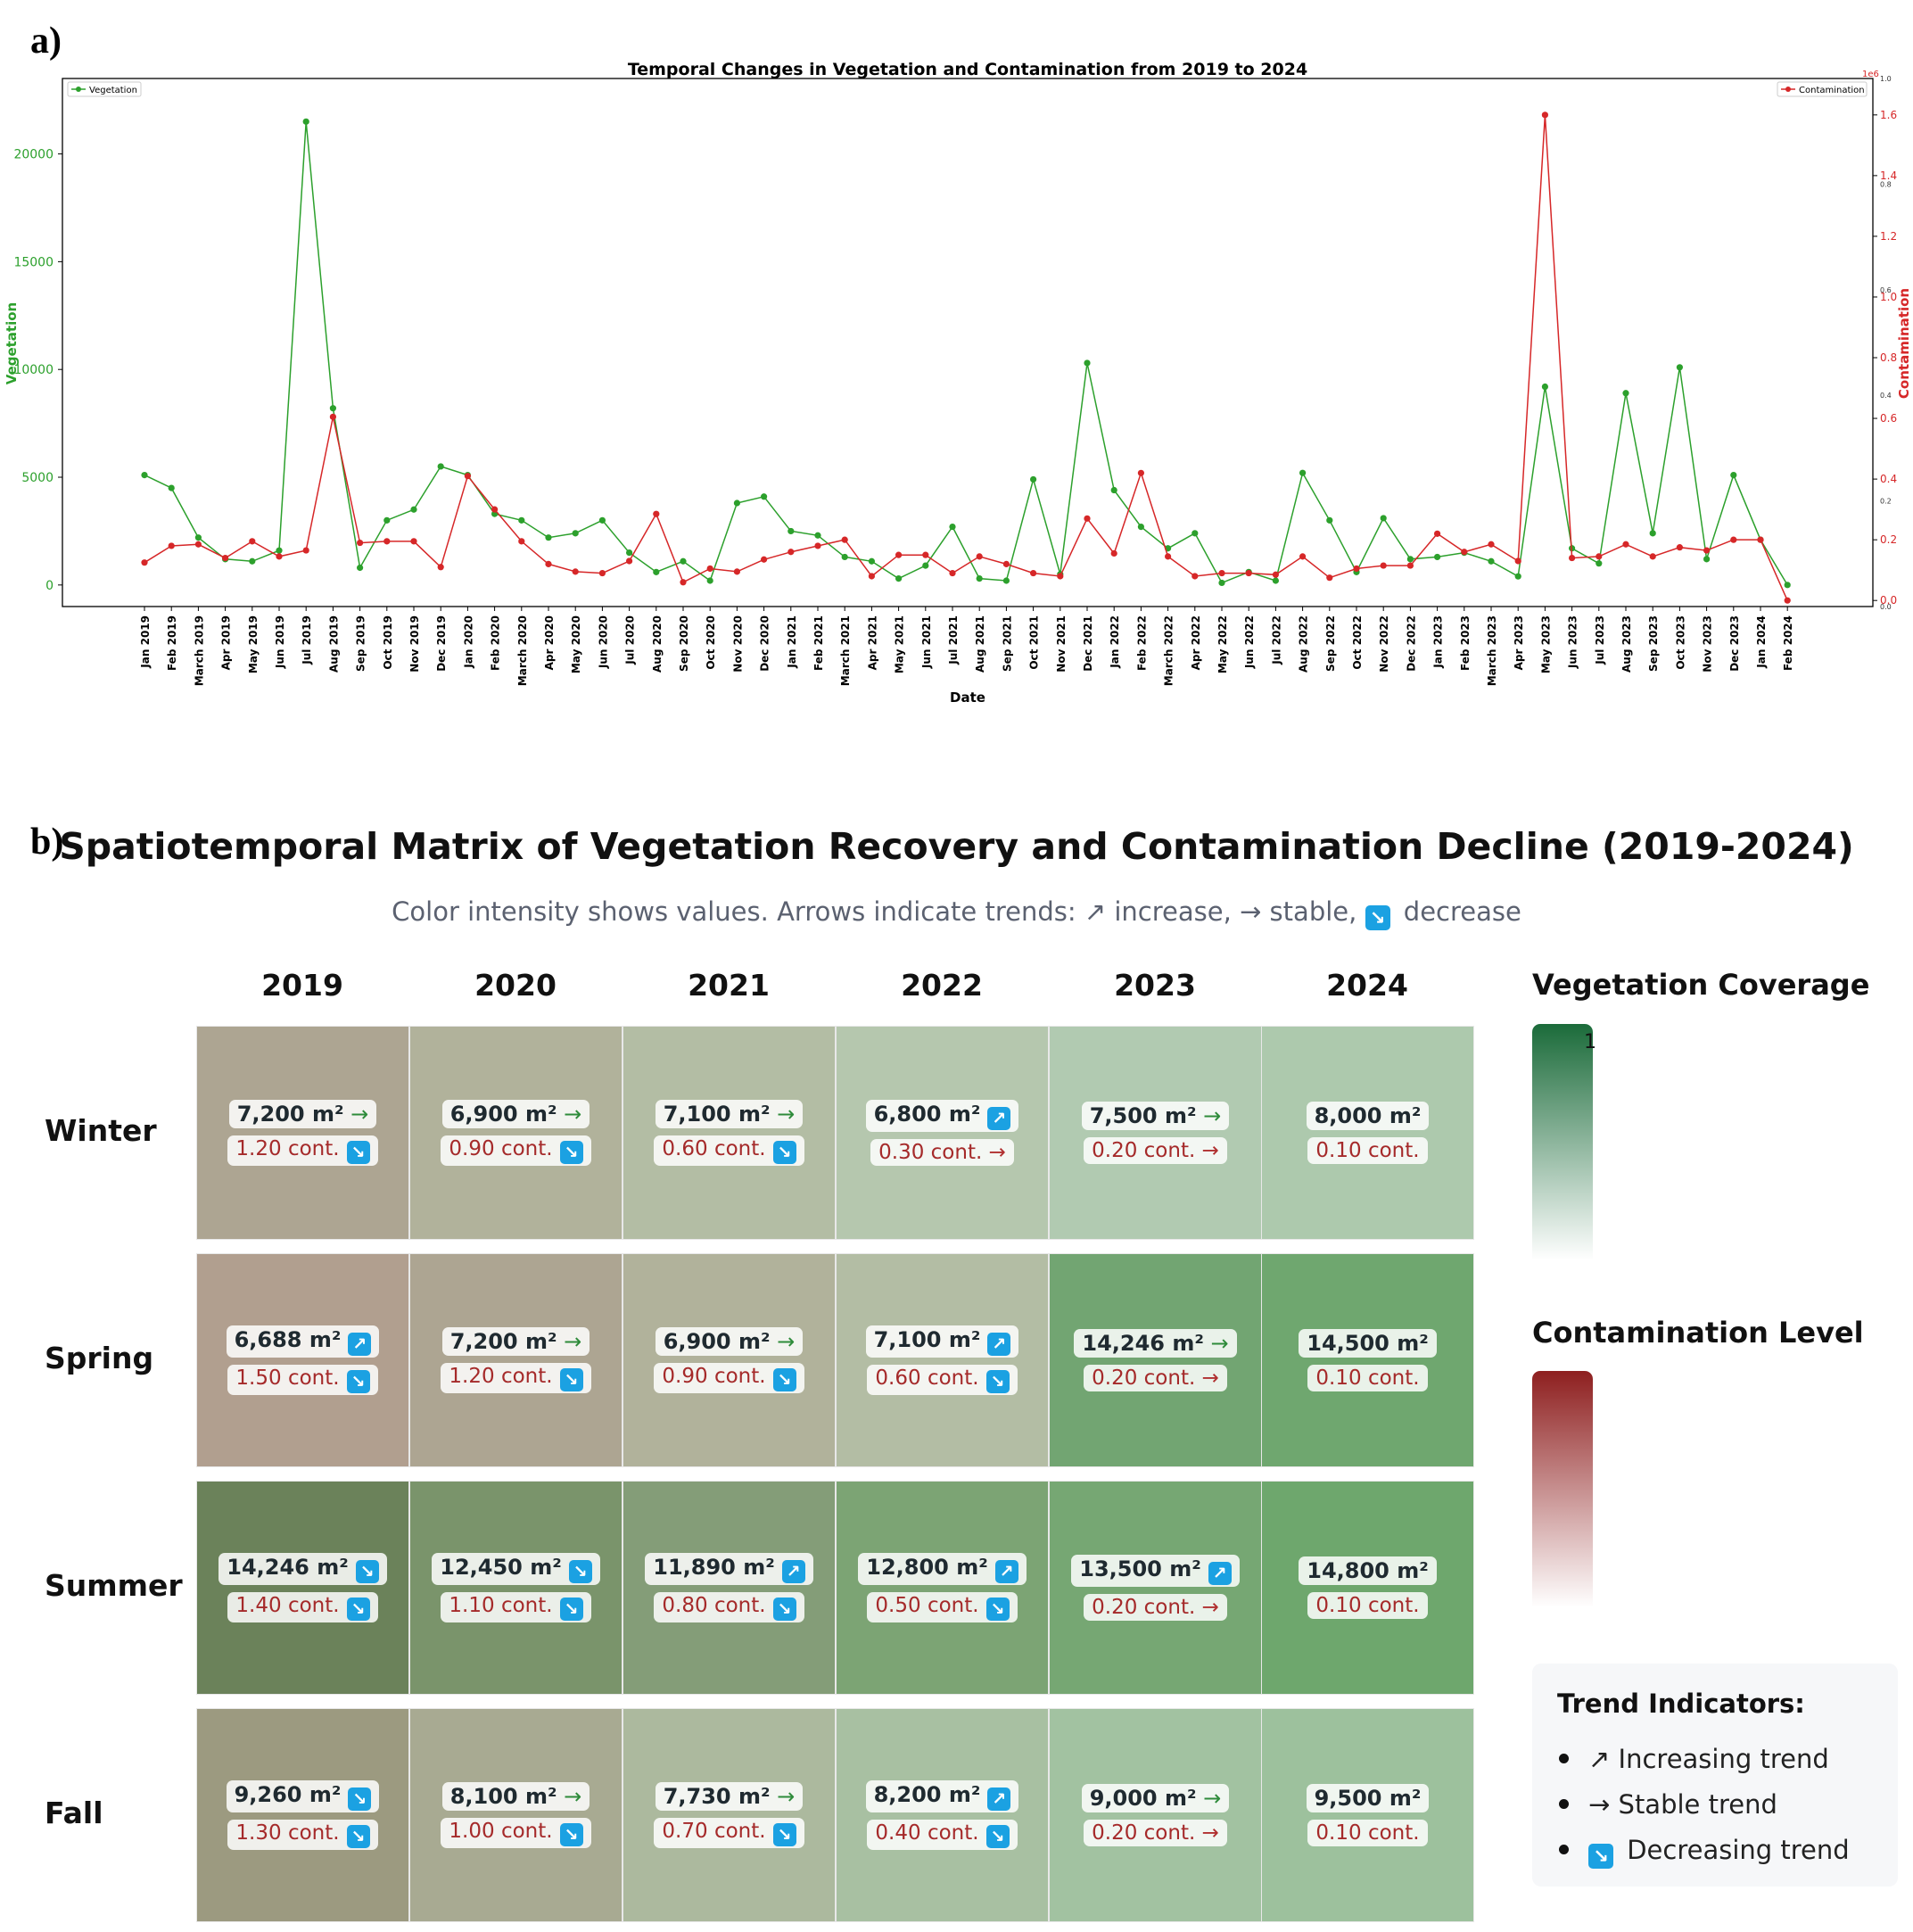 The width and height of the screenshot is (1913, 1932). What do you see at coordinates (926, 642) in the screenshot?
I see `x-tick-label: Jun 2021` at bounding box center [926, 642].